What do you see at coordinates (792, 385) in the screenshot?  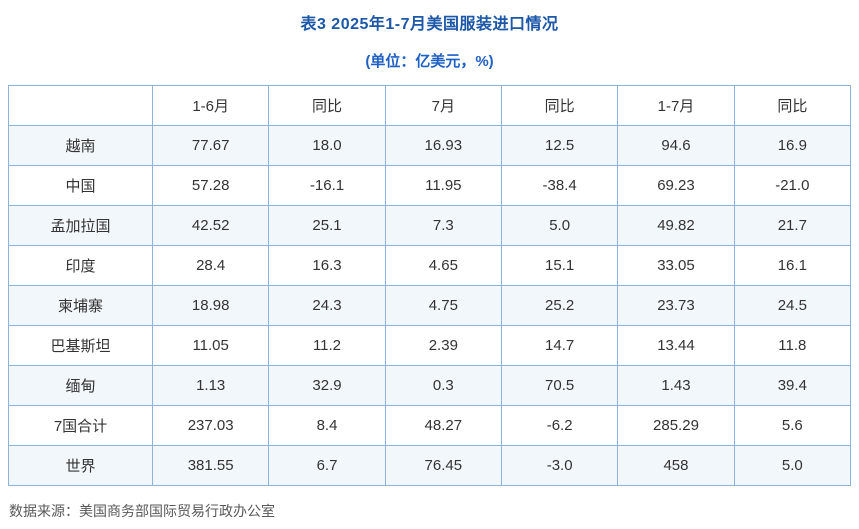 I see `cell-value: 39.4` at bounding box center [792, 385].